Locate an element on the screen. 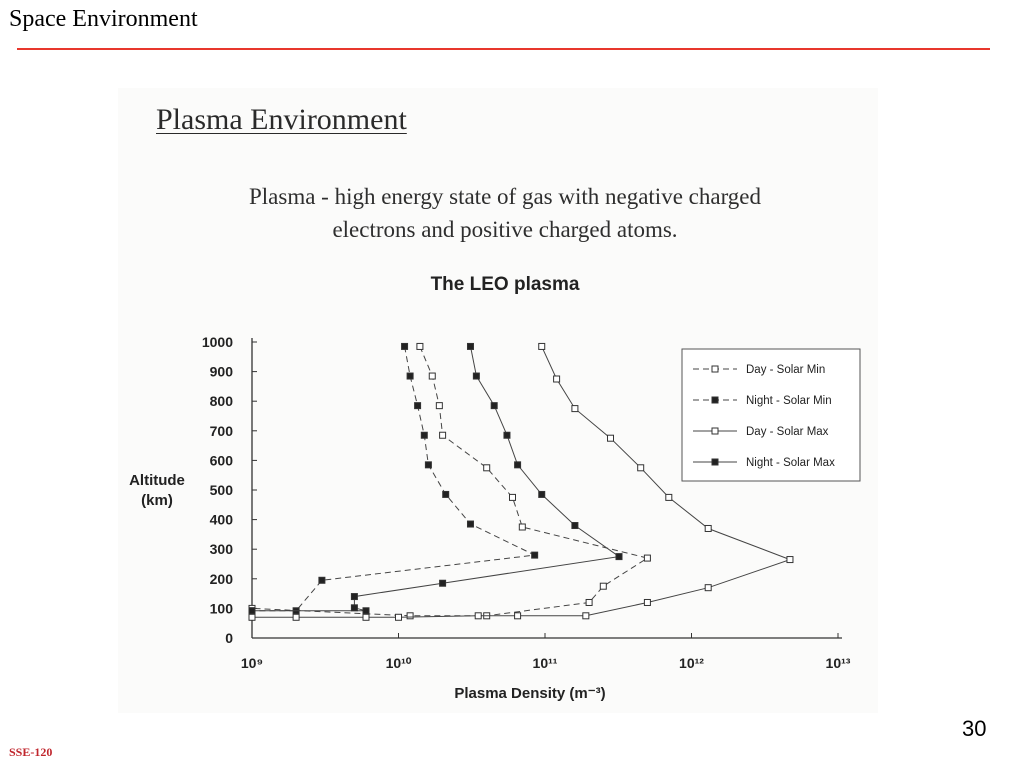  legend-entry: Night - Solar Min is located at coordinates (762, 401).